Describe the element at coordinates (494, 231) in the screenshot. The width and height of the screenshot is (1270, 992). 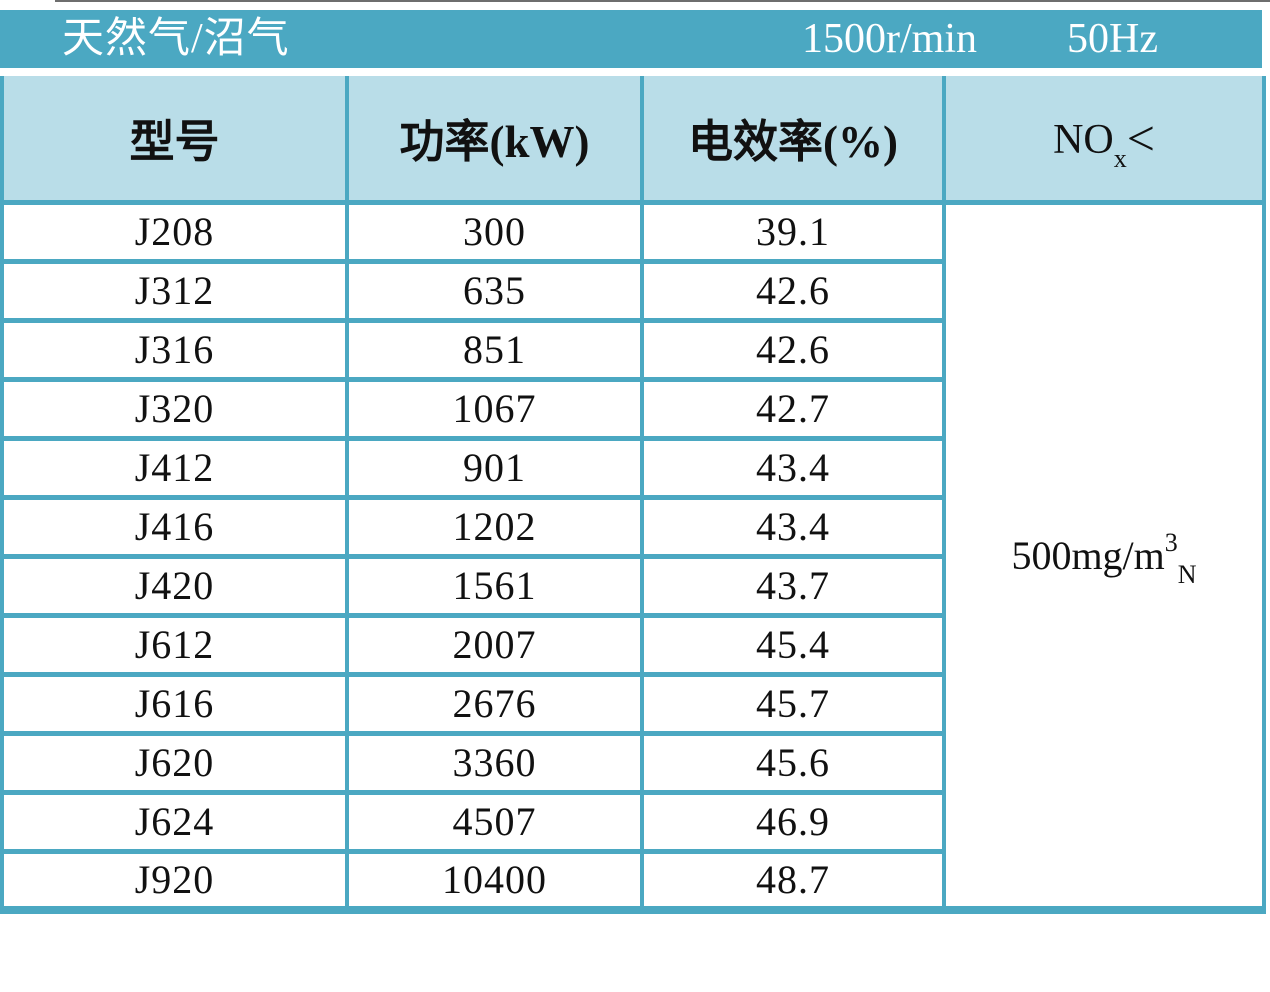
I see `power-cell: 300` at that location.